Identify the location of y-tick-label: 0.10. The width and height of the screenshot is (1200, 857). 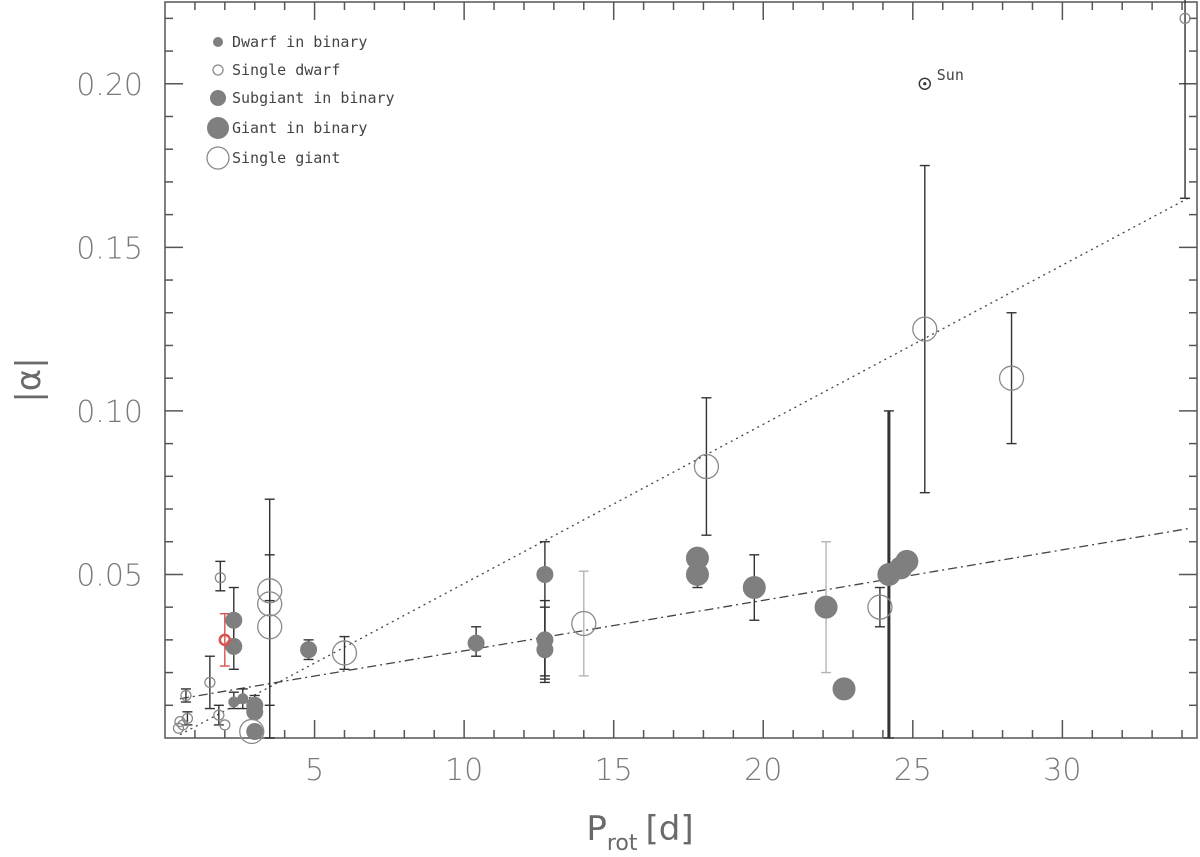
(109, 412).